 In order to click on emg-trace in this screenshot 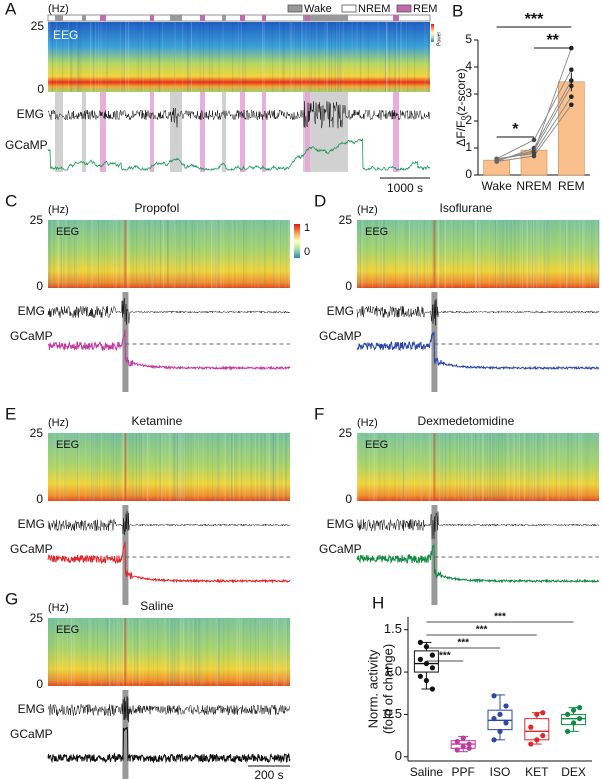, I will do `click(478, 312)`.